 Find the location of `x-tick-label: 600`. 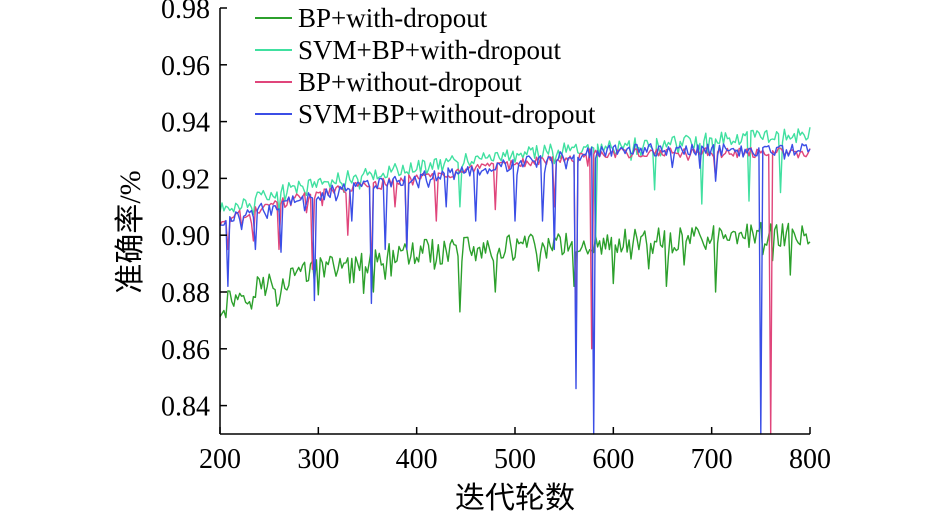

x-tick-label: 600 is located at coordinates (613, 459).